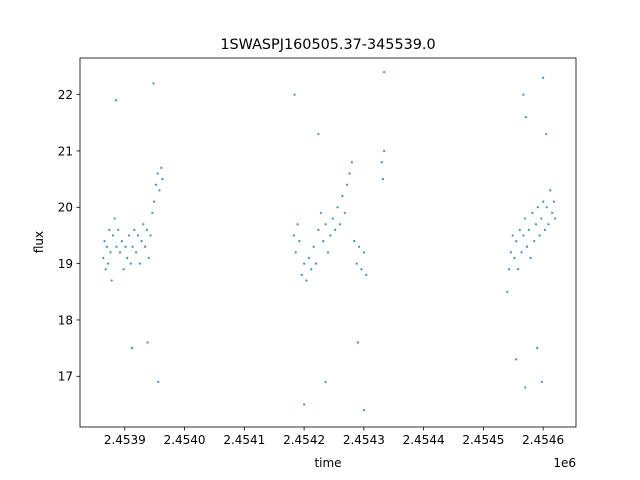 The height and width of the screenshot is (480, 640). I want to click on y-tick-label: 19, so click(65, 264).